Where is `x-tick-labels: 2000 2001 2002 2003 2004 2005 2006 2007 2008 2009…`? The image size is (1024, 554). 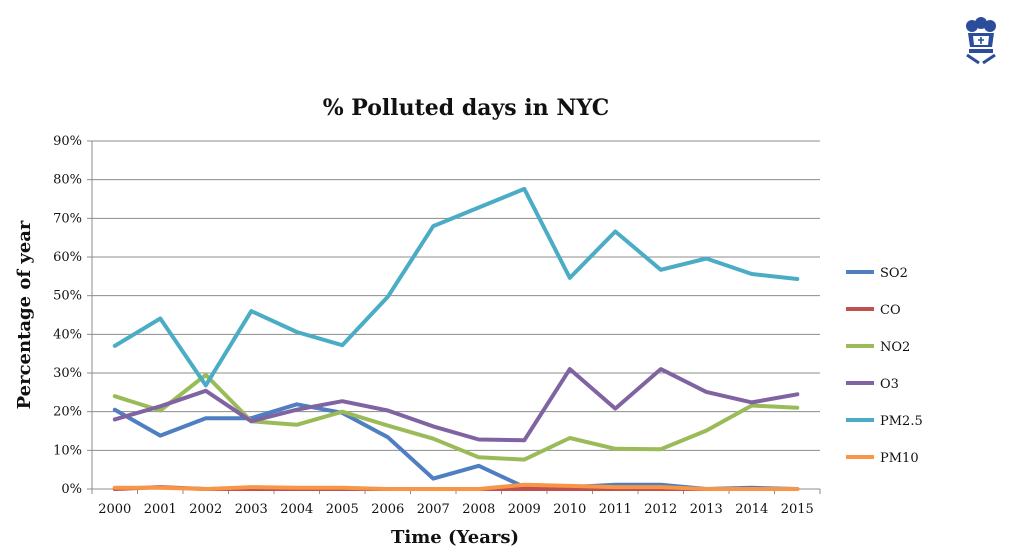
x-tick-labels: 2000 2001 2002 2003 2004 2005 2006 2007 2008 2009… is located at coordinates (456, 509).